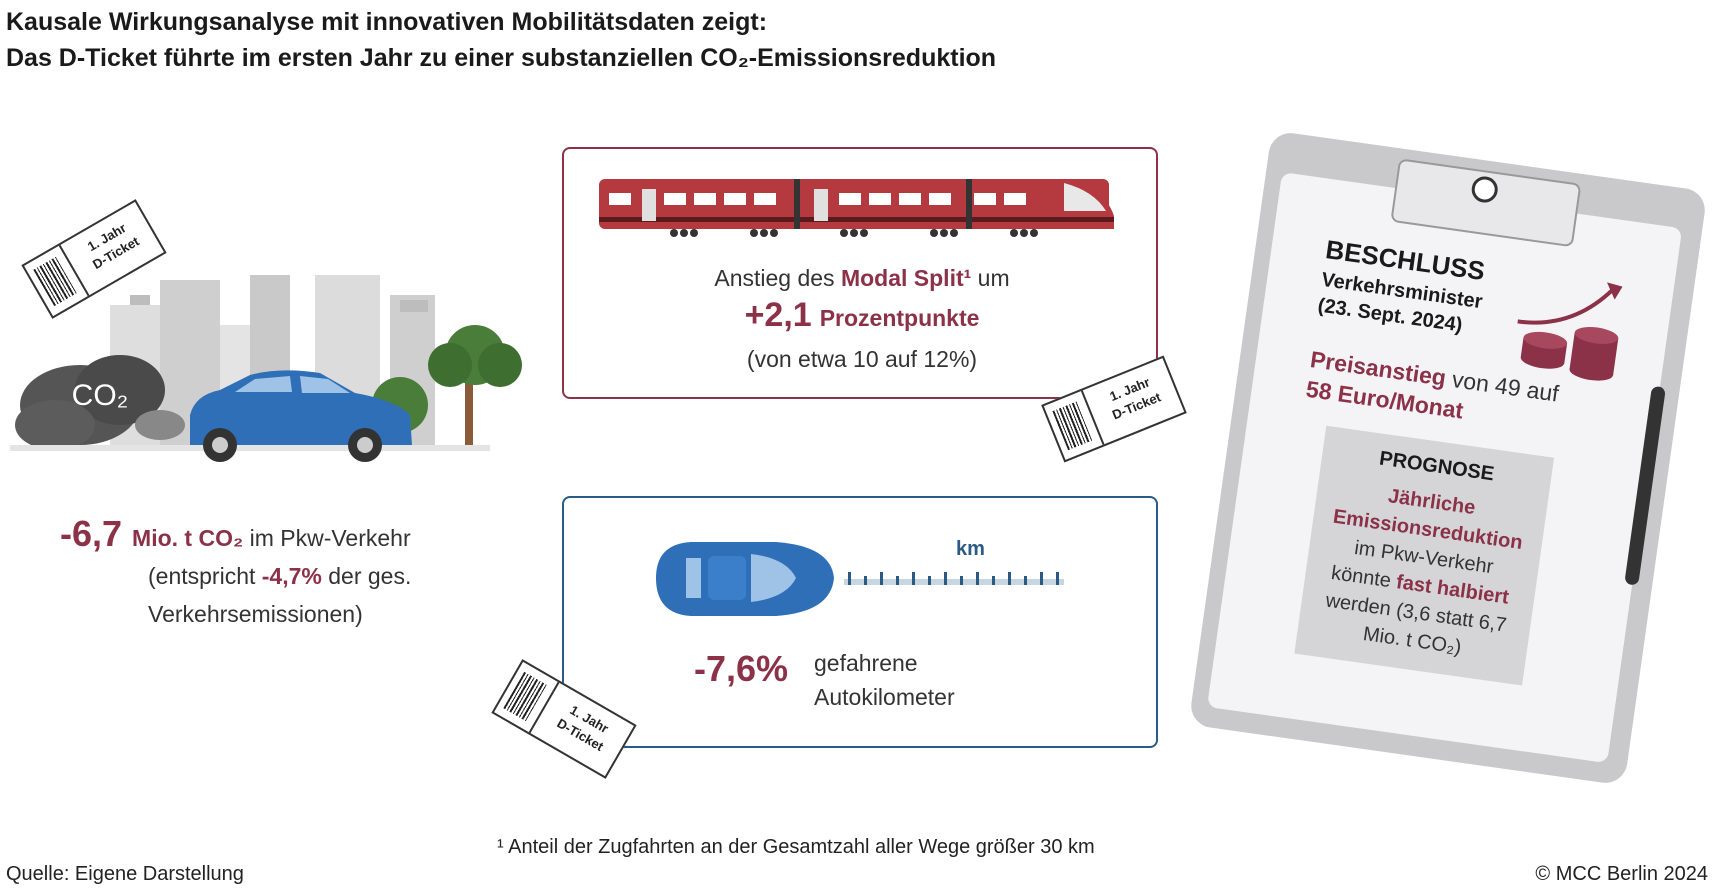  What do you see at coordinates (1621, 874) in the screenshot?
I see `copyright: © MCC Berlin 2024` at bounding box center [1621, 874].